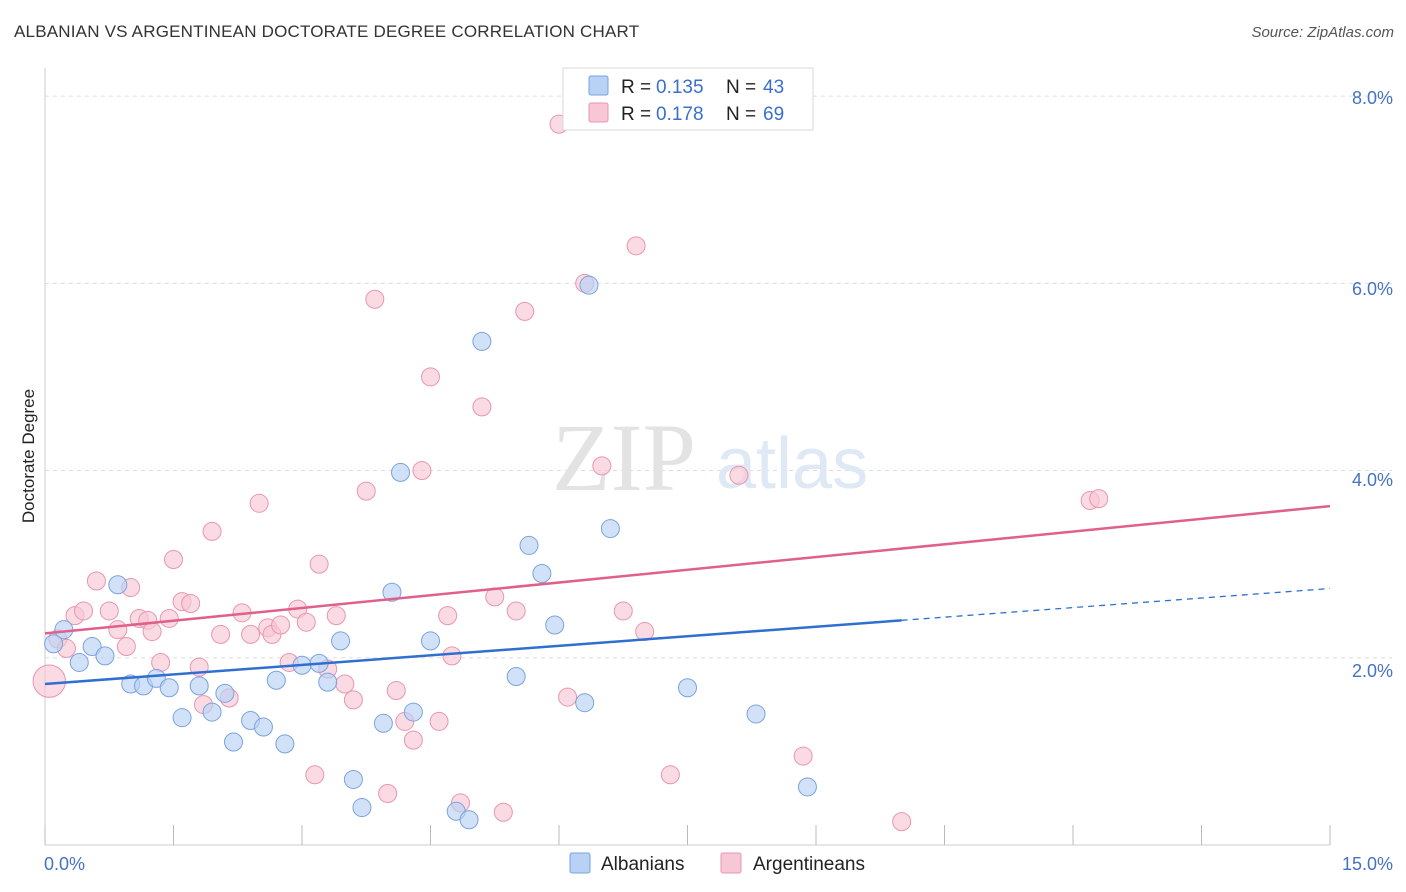 Image resolution: width=1406 pixels, height=892 pixels. What do you see at coordinates (717, 863) in the screenshot?
I see `series-legend: Albanians Argentineans` at bounding box center [717, 863].